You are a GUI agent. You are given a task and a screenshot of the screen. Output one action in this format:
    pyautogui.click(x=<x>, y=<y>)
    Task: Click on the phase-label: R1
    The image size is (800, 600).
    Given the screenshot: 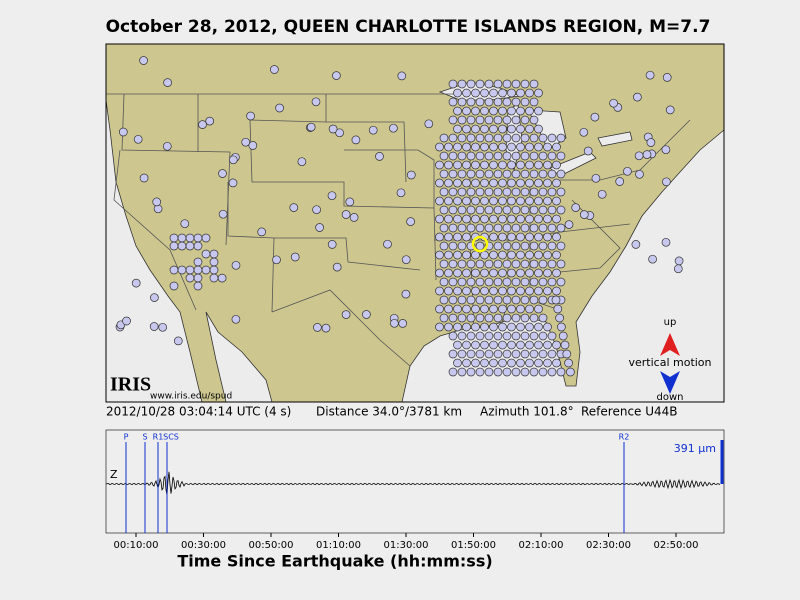 What is the action you would take?
    pyautogui.click(x=158, y=437)
    